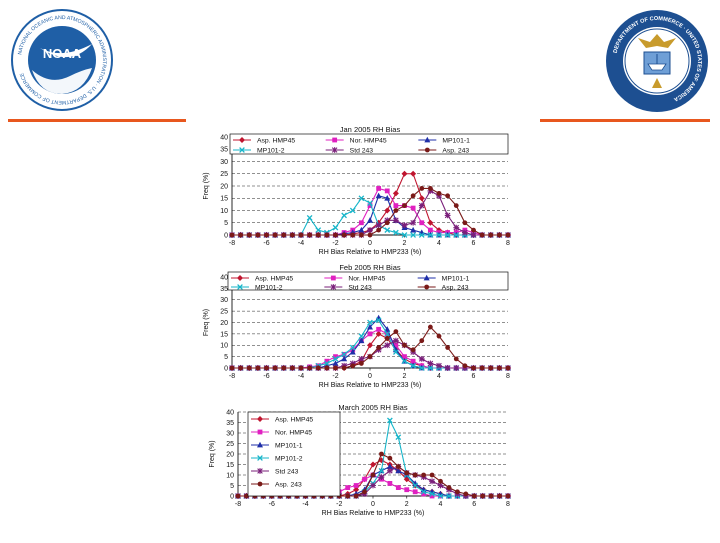 The image size is (720, 543). I want to click on series-nor-hmp45, so click(370, 348).